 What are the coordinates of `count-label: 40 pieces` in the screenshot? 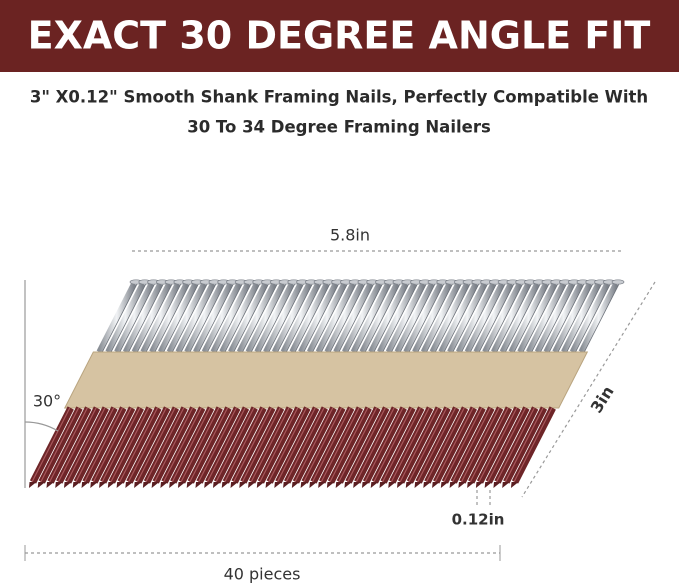 It's located at (262, 574).